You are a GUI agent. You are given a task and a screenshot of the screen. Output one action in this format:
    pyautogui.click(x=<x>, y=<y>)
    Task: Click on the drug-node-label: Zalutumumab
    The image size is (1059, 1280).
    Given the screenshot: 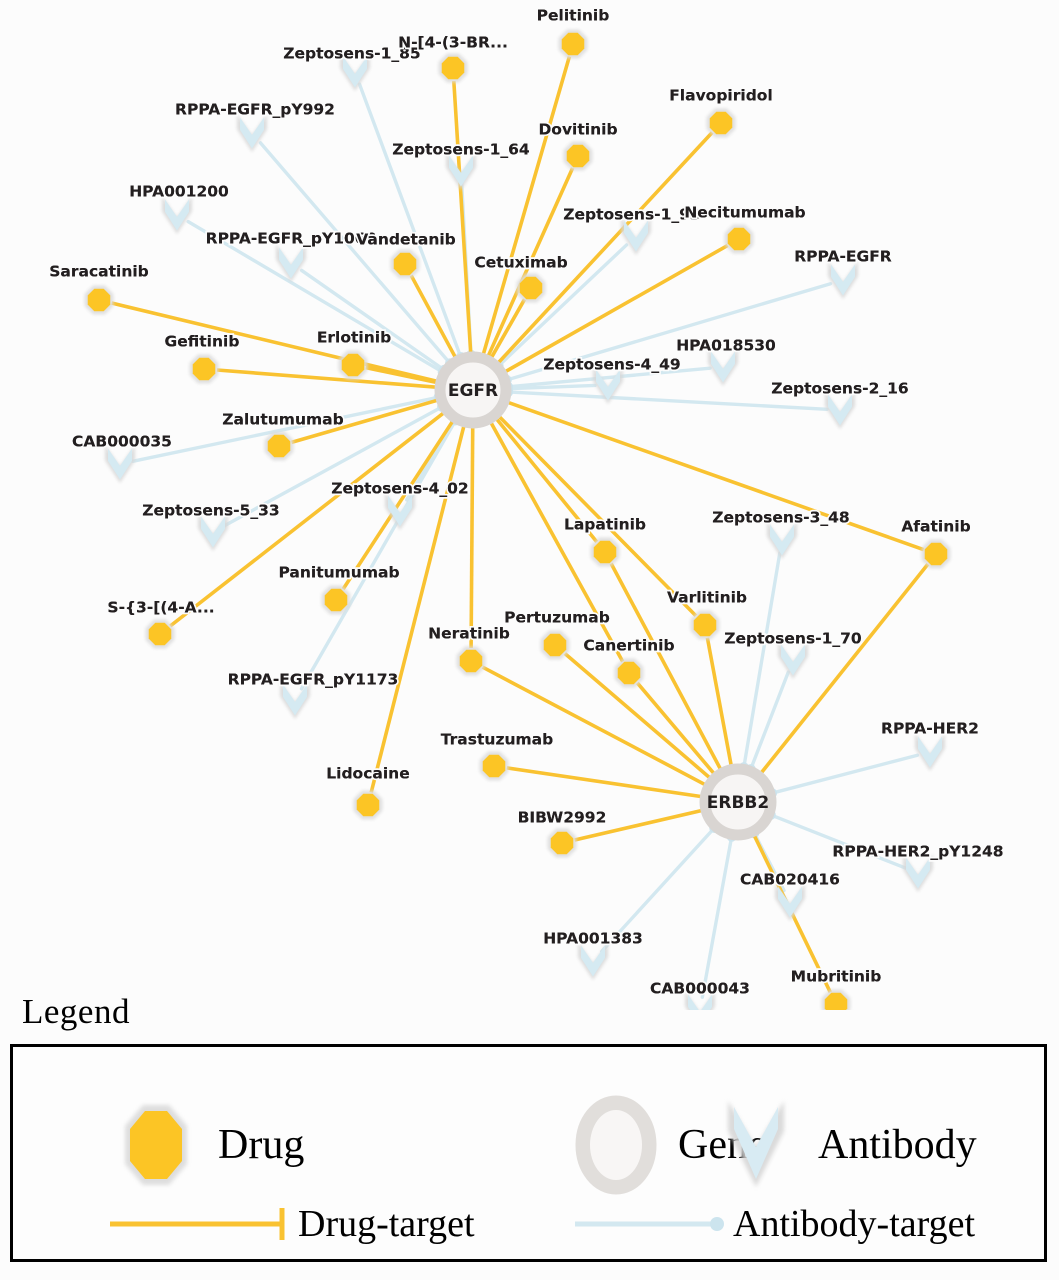 What is the action you would take?
    pyautogui.click(x=282, y=420)
    